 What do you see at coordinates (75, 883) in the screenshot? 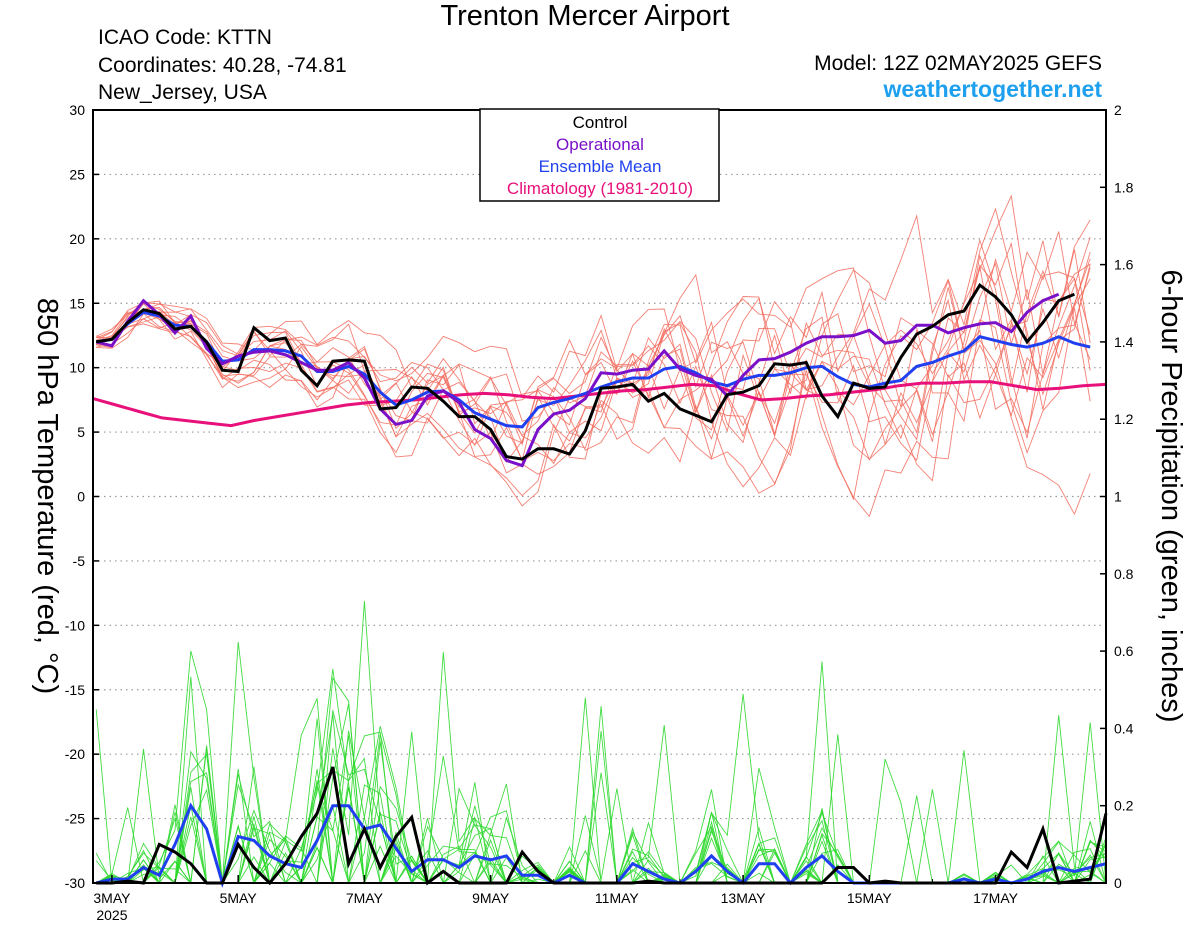
I see `y-left-tick-label: -30` at bounding box center [75, 883].